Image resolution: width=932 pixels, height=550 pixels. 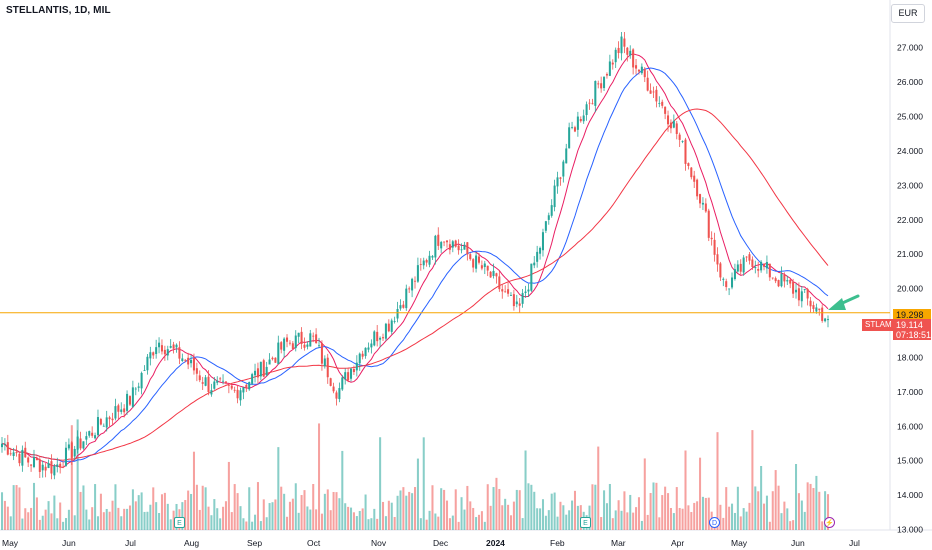 I want to click on dividend-marker-icon: D, so click(x=714, y=522).